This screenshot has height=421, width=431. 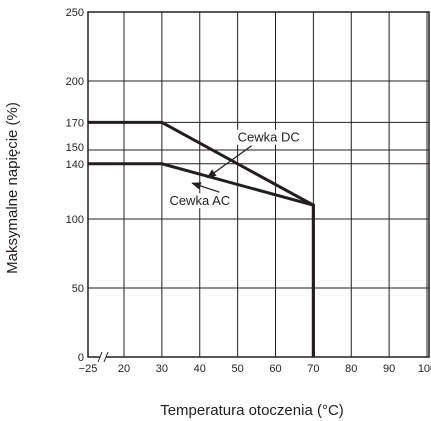 I want to click on y-tick-label: 100, so click(x=75, y=220).